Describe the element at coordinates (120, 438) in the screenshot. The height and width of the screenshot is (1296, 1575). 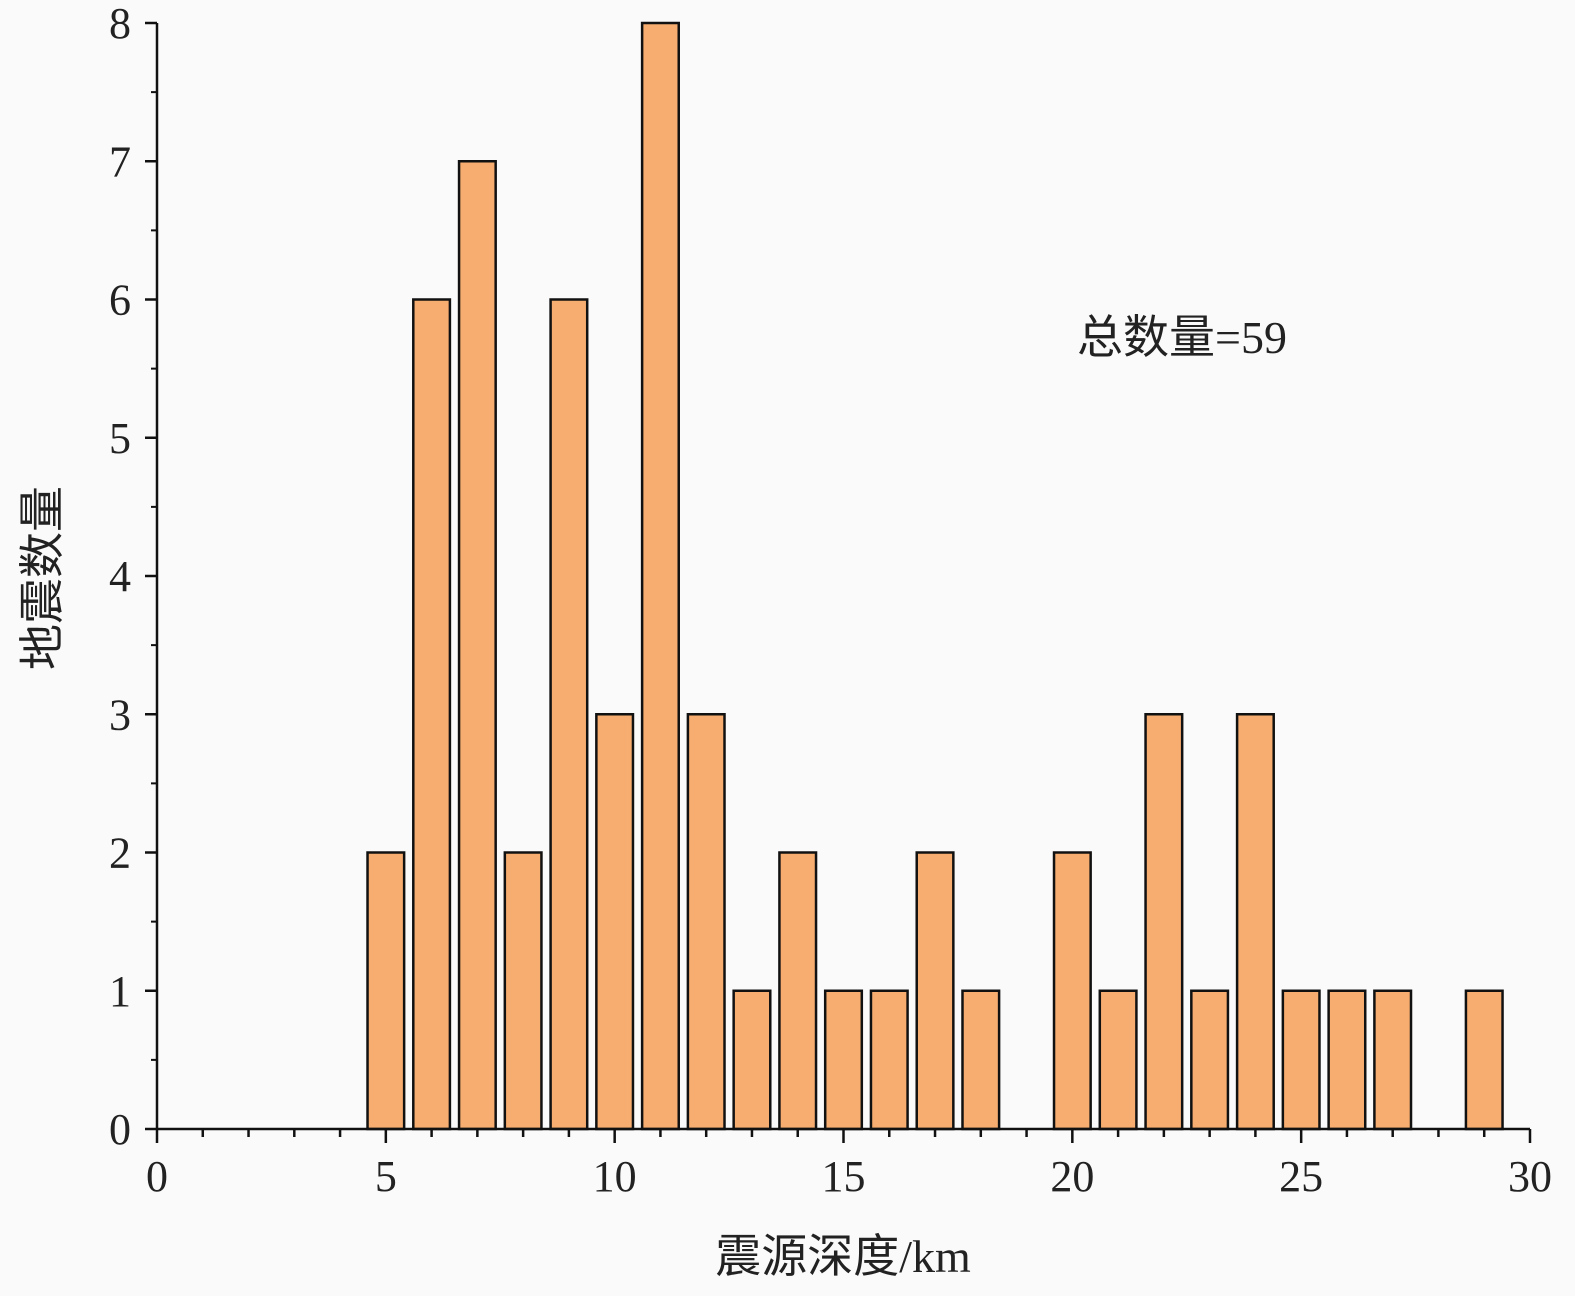
I see `y-tick-label-5: 5` at that location.